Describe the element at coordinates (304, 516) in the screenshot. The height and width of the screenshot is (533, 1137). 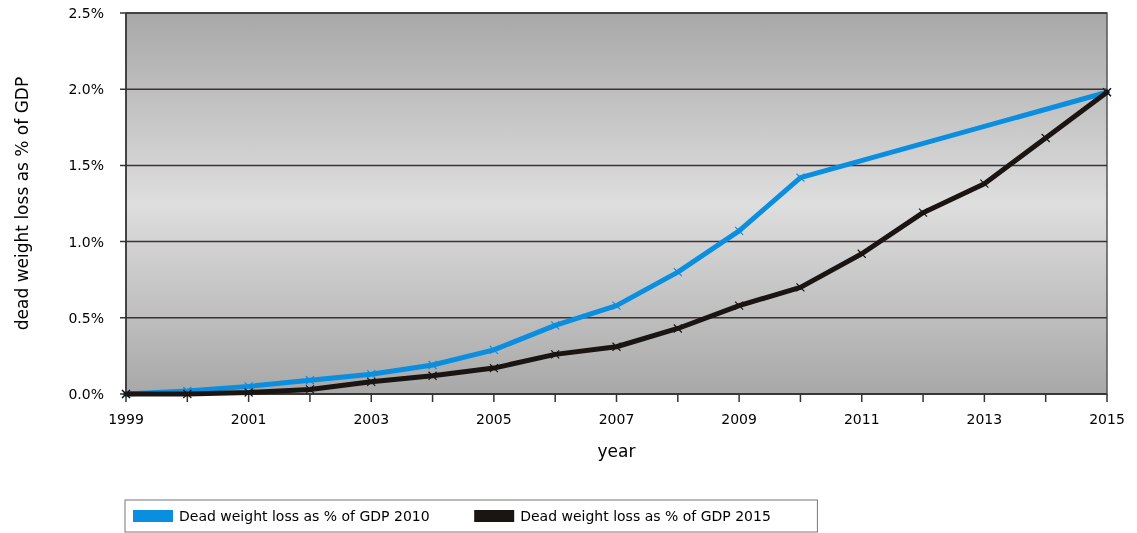
I see `legend-label: Dead weight loss as % of GDP 2010` at that location.